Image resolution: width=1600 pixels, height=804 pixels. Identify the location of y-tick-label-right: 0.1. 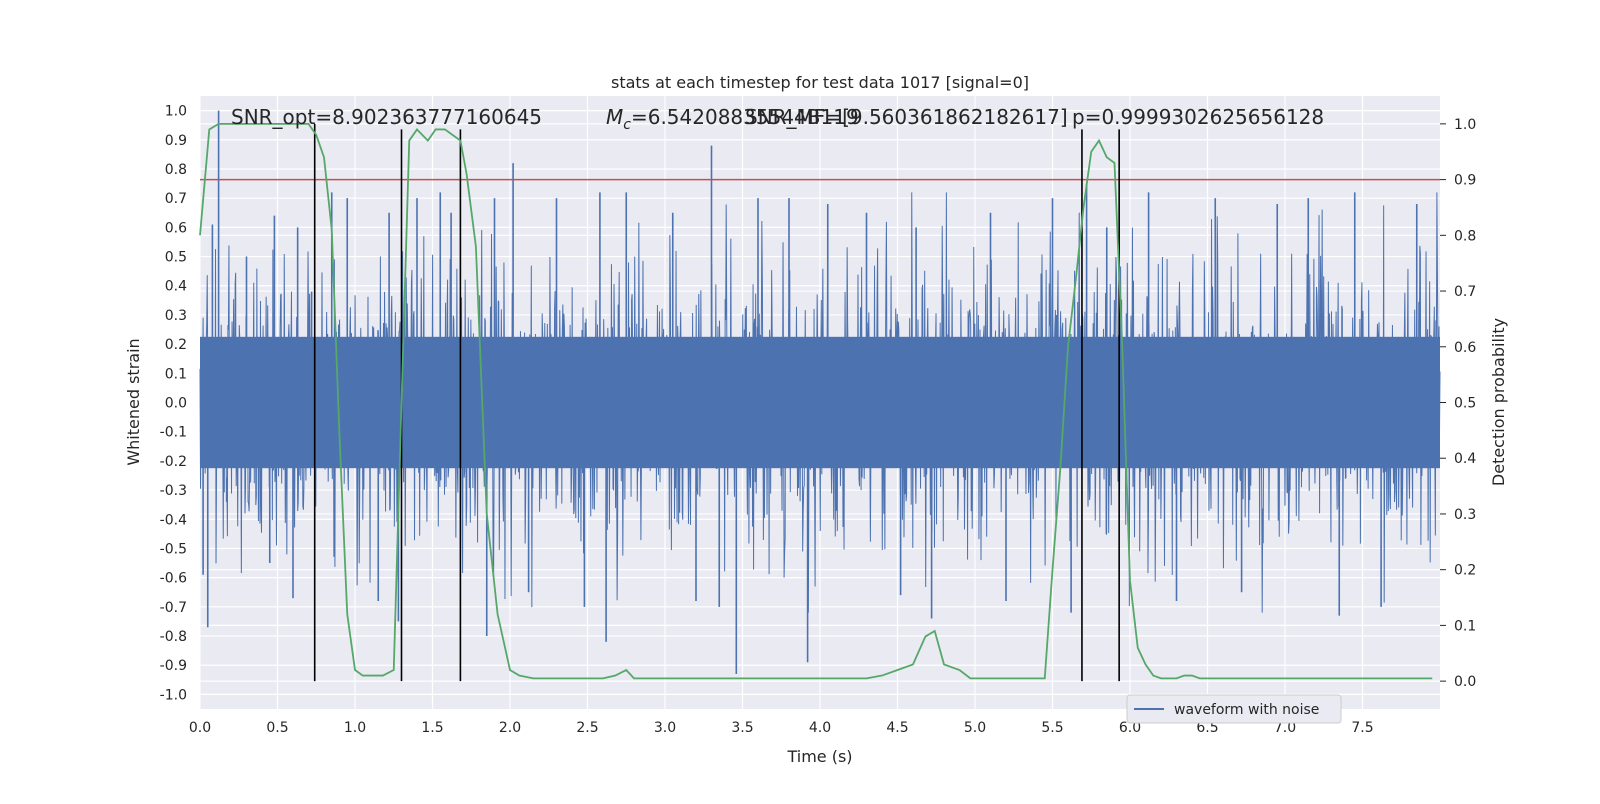
(1465, 626).